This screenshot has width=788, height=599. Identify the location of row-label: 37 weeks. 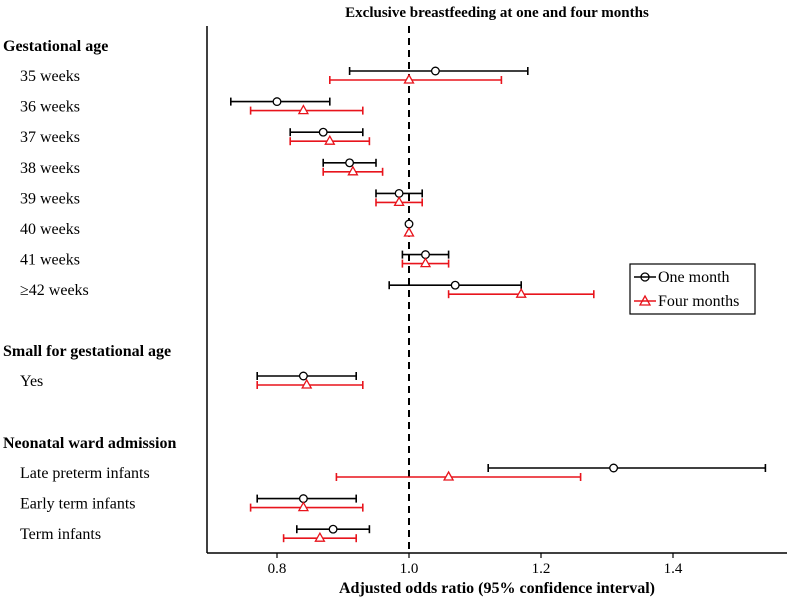
(50, 137).